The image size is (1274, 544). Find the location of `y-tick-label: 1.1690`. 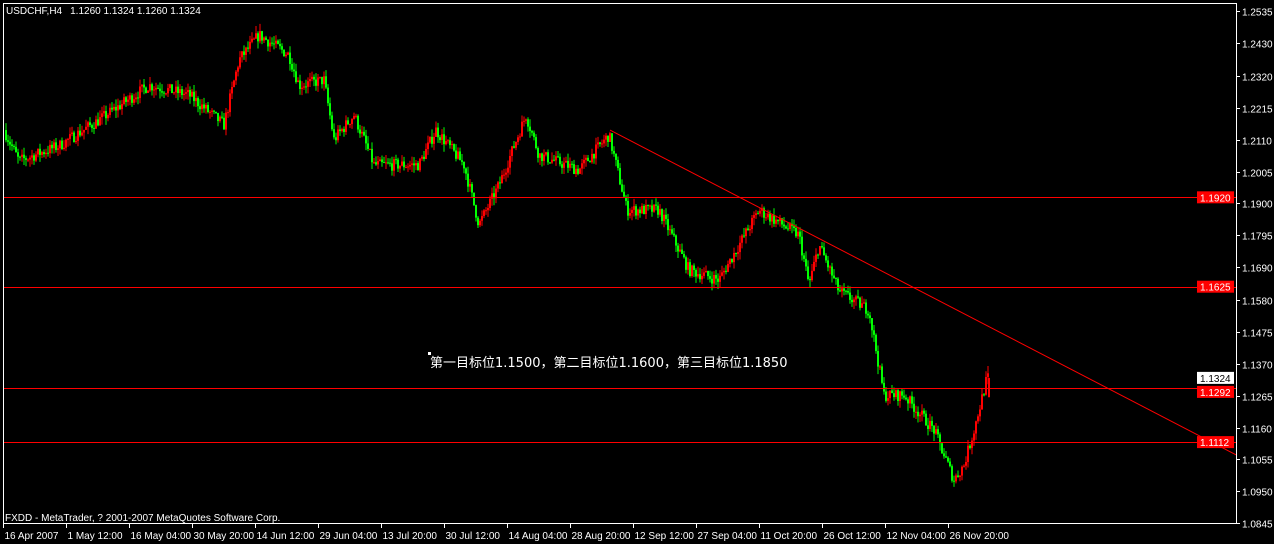

y-tick-label: 1.1690 is located at coordinates (1257, 269).